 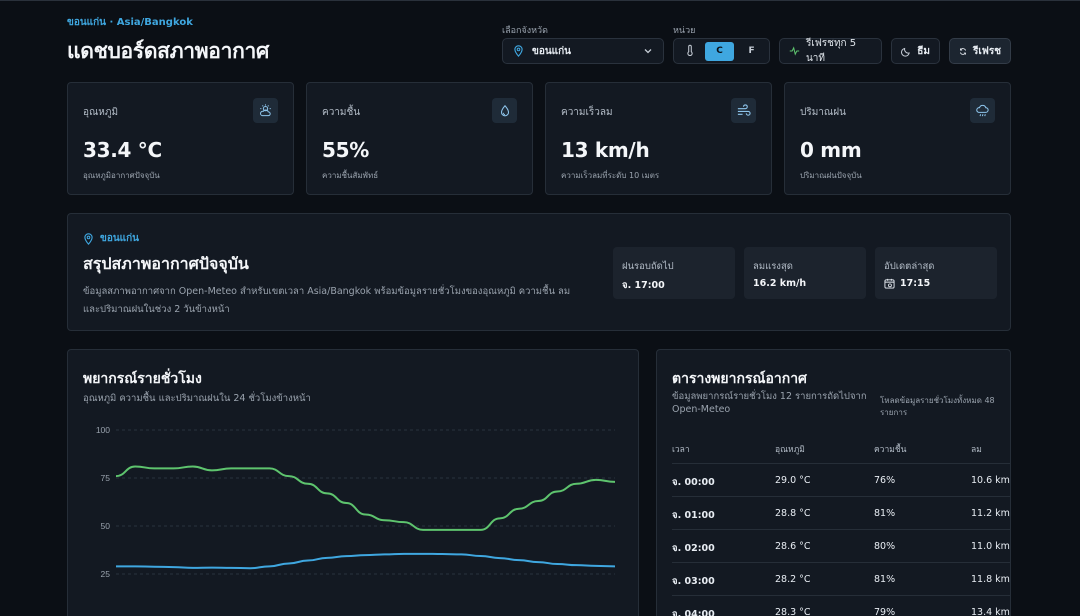 I want to click on cell-time: จ. 00:00, so click(x=693, y=482).